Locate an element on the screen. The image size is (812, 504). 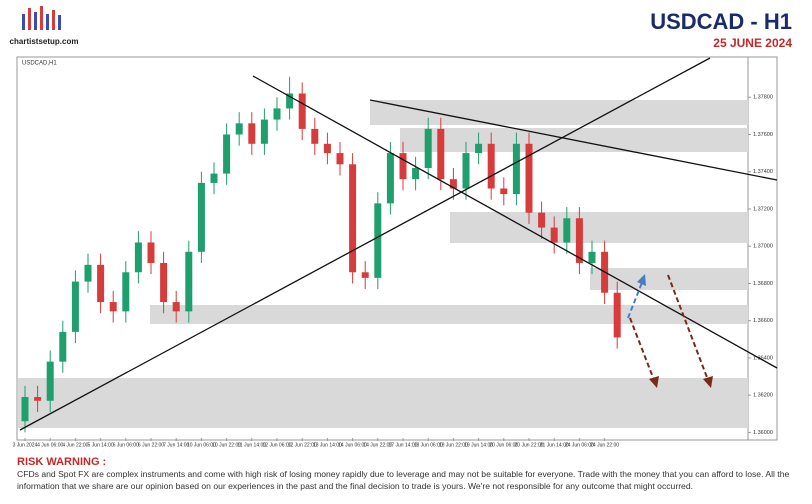
x-tick-label: 5 Jun 14:00 is located at coordinates (101, 445).